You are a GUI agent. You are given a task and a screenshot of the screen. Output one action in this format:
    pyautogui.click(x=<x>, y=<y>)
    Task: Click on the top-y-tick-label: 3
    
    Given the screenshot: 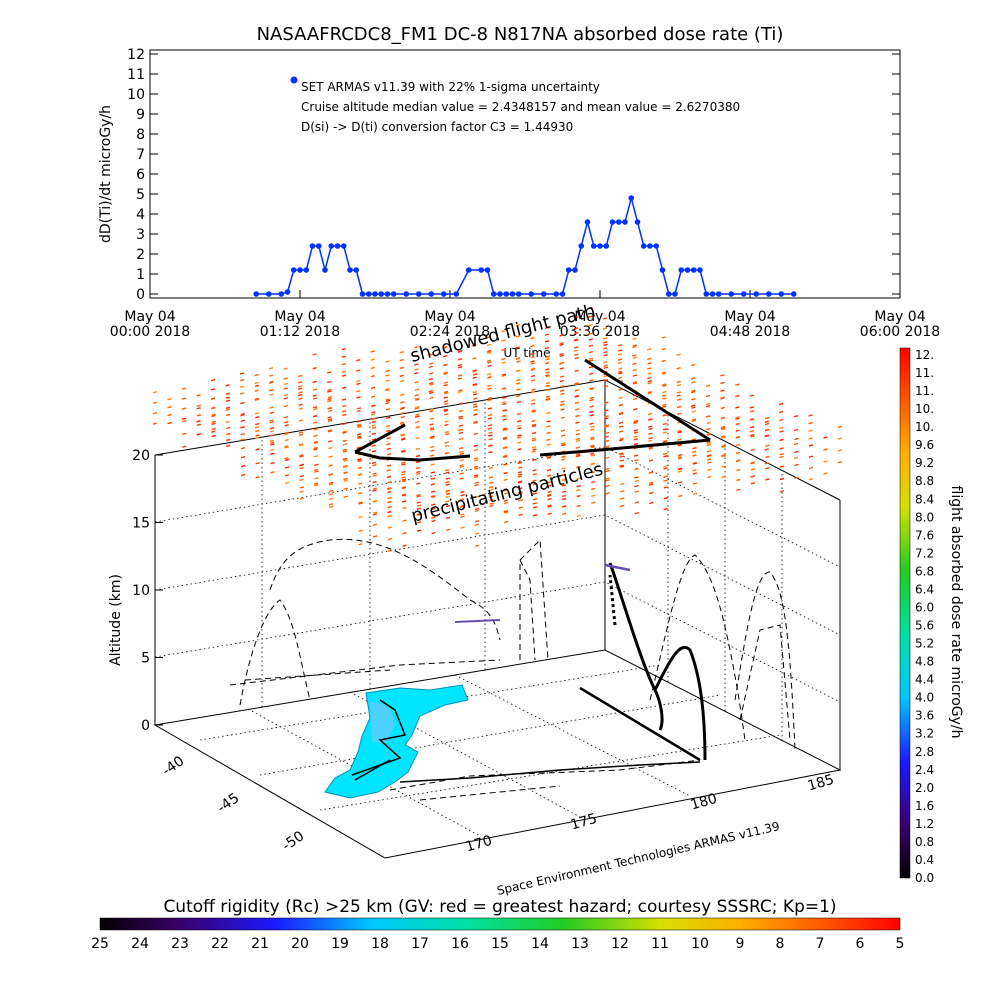 What is the action you would take?
    pyautogui.click(x=140, y=235)
    